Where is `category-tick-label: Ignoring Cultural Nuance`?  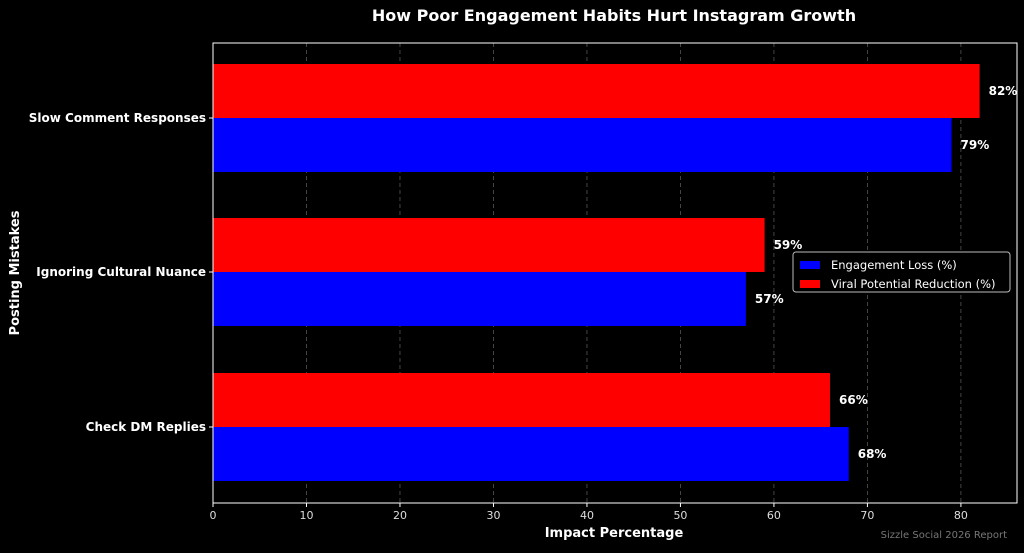
category-tick-label: Ignoring Cultural Nuance is located at coordinates (121, 272).